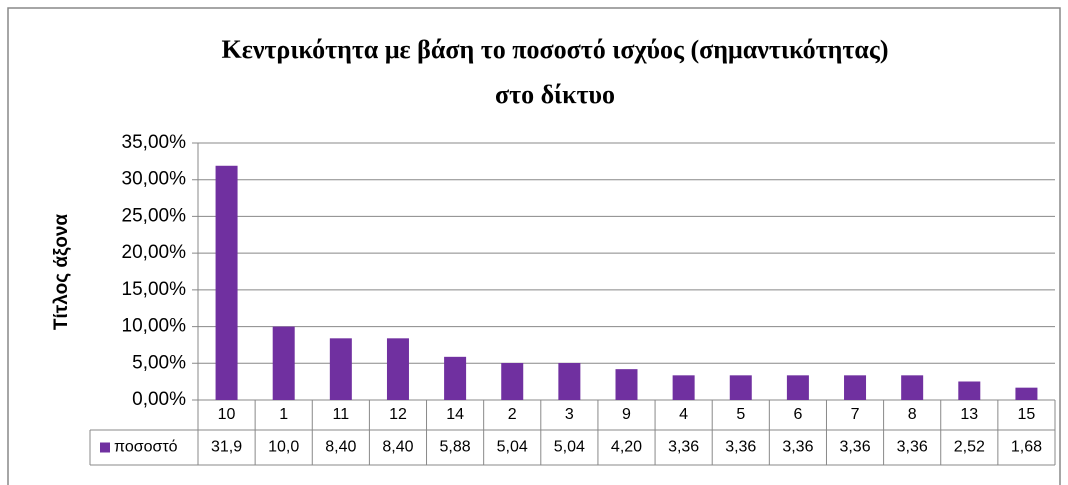 The height and width of the screenshot is (485, 1068). Describe the element at coordinates (912, 414) in the screenshot. I see `x-tick-label: 8` at that location.